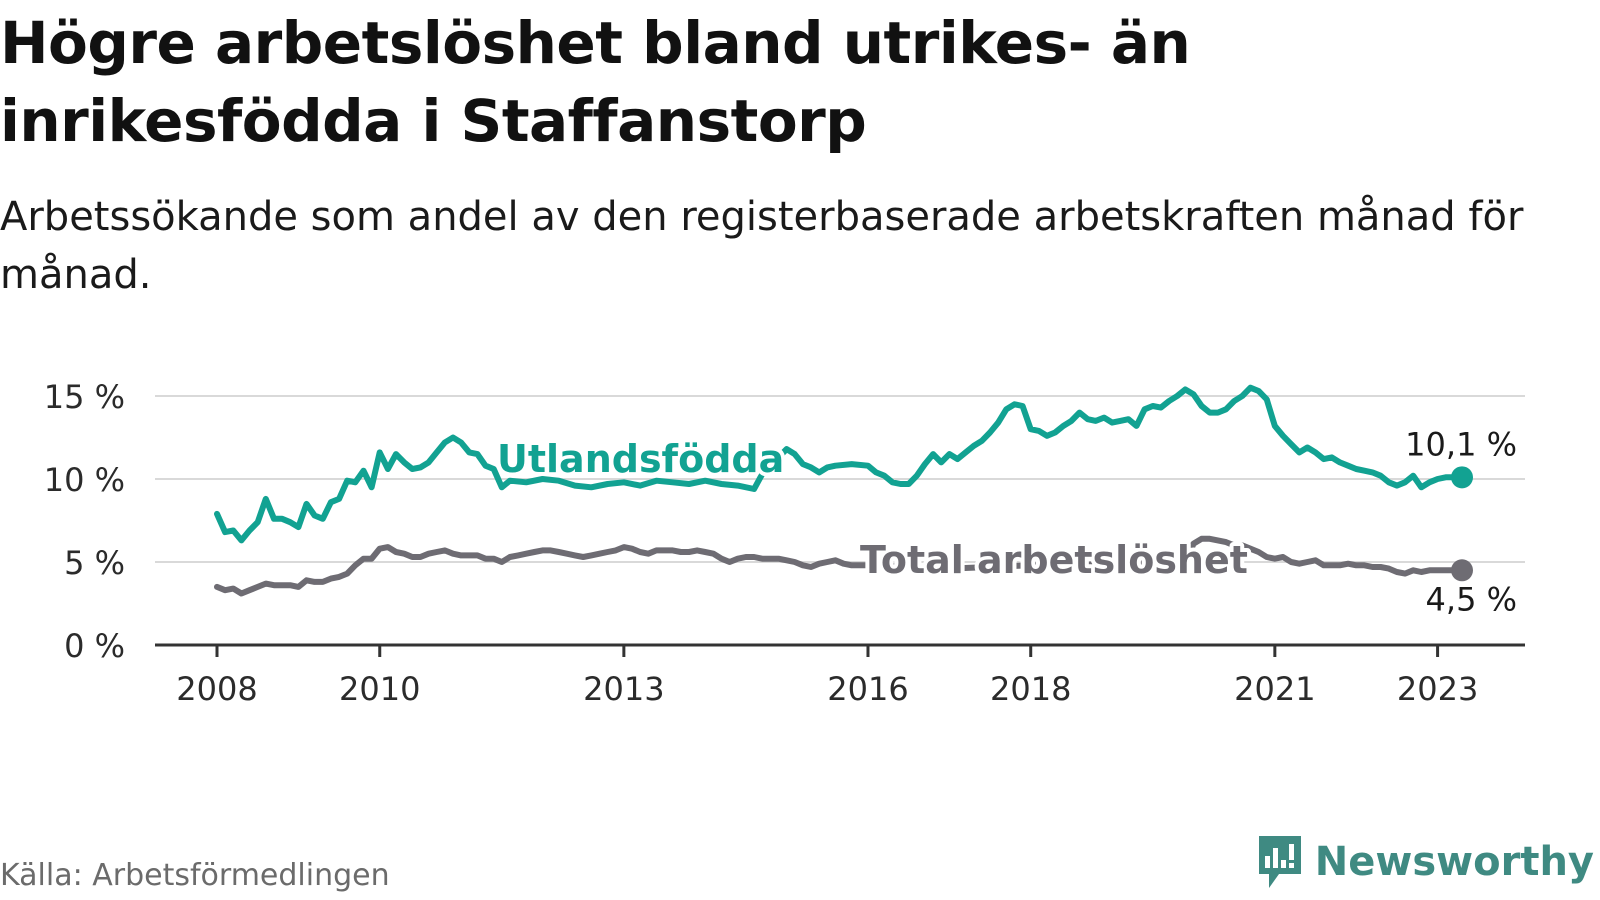 Image resolution: width=1600 pixels, height=900 pixels. Describe the element at coordinates (1054, 560) in the screenshot. I see `series-name-total: Total arbetslöshet` at that location.